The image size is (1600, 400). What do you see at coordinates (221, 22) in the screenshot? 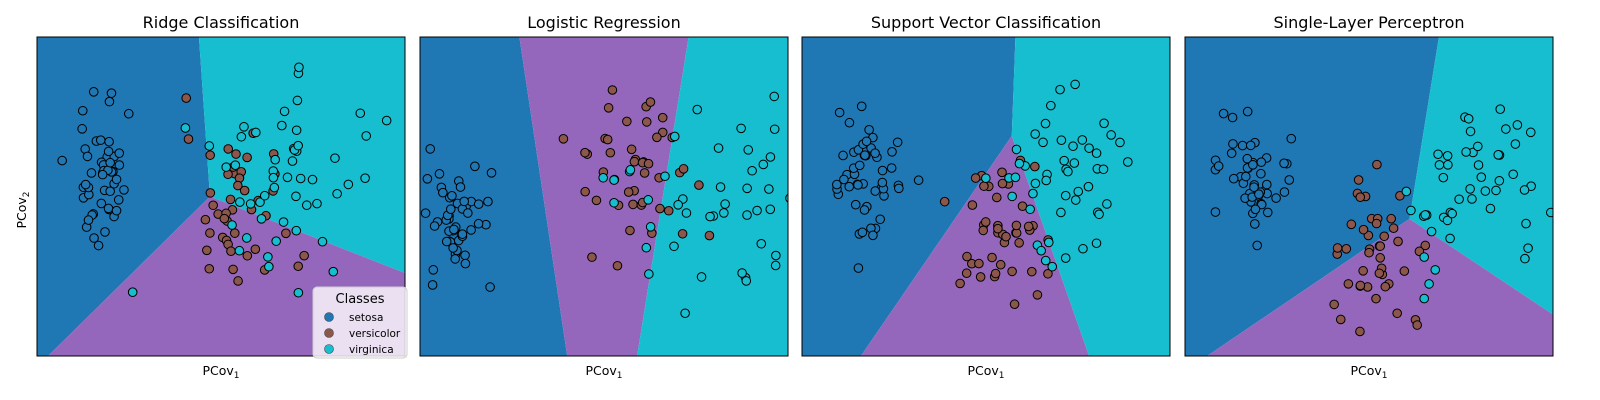
I see `subplot-title: Ridge Classification` at bounding box center [221, 22].